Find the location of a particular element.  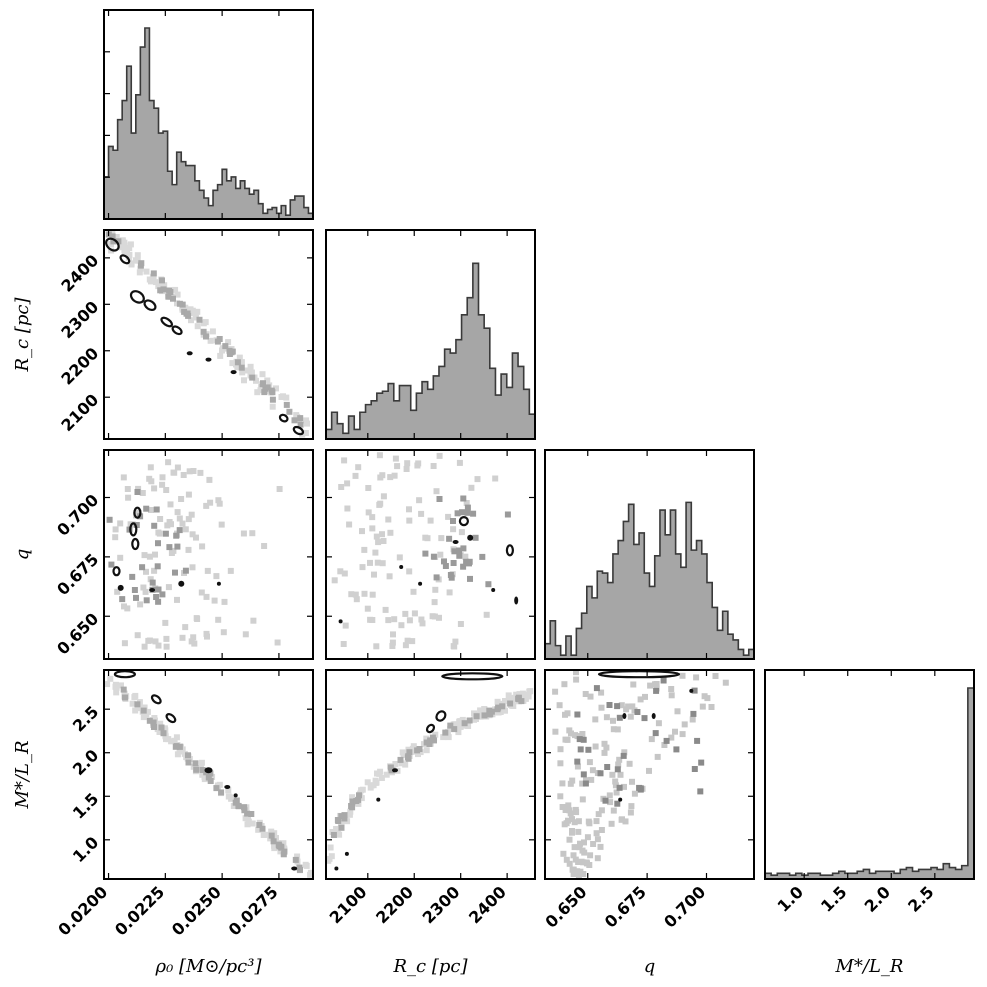

x-tick-label: 0.675 is located at coordinates (625, 906).